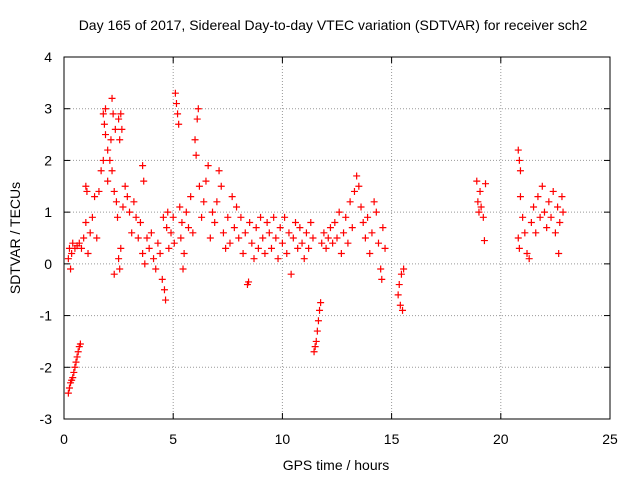 The image size is (640, 480). What do you see at coordinates (501, 439) in the screenshot?
I see `x-tick-label: 20` at bounding box center [501, 439].